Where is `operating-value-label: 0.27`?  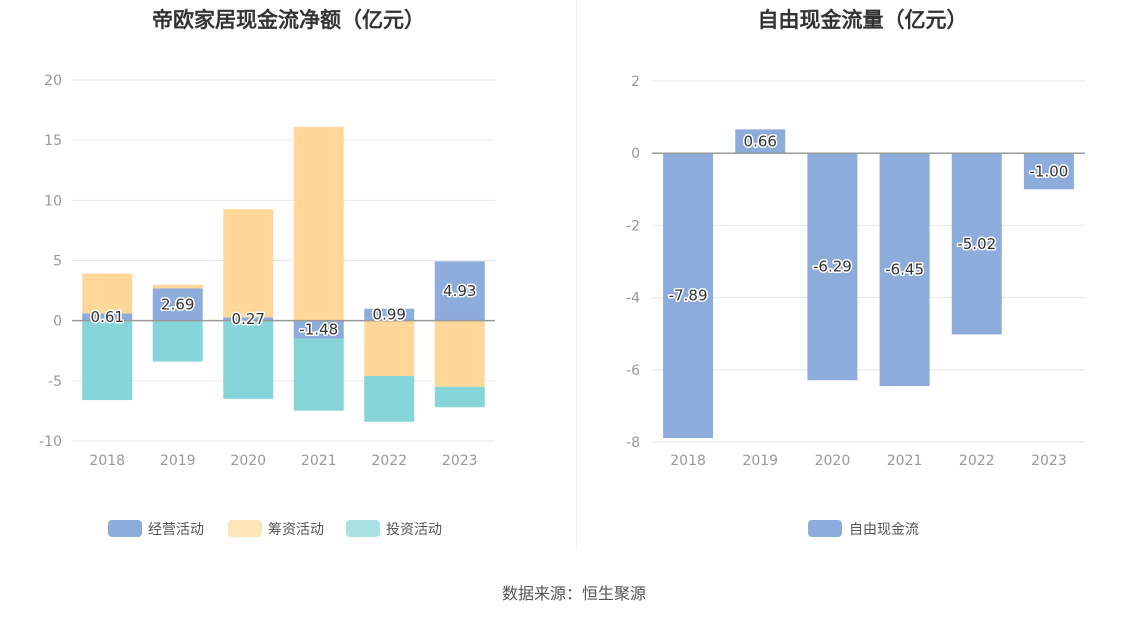 operating-value-label: 0.27 is located at coordinates (248, 319).